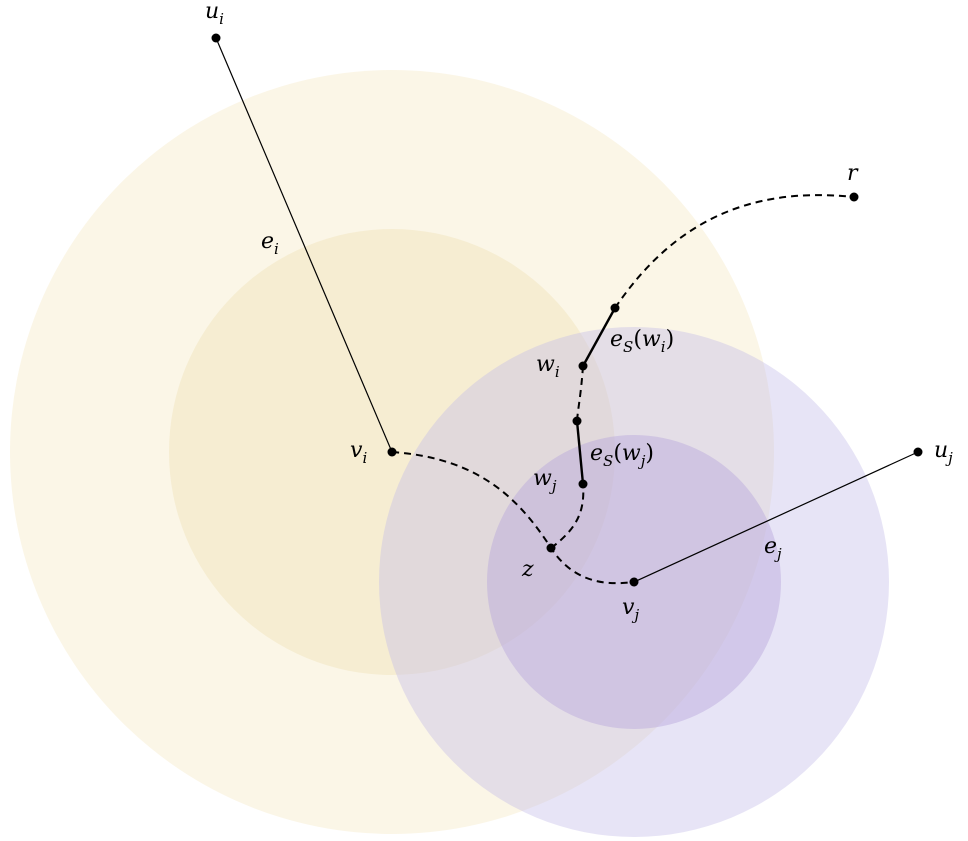  What do you see at coordinates (583, 366) in the screenshot?
I see `vertex-w-i` at bounding box center [583, 366].